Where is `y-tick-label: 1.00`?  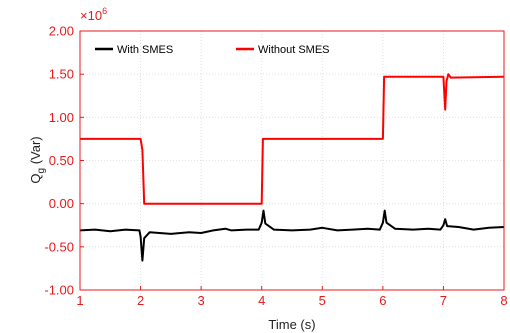
y-tick-label: 1.00 is located at coordinates (61, 117).